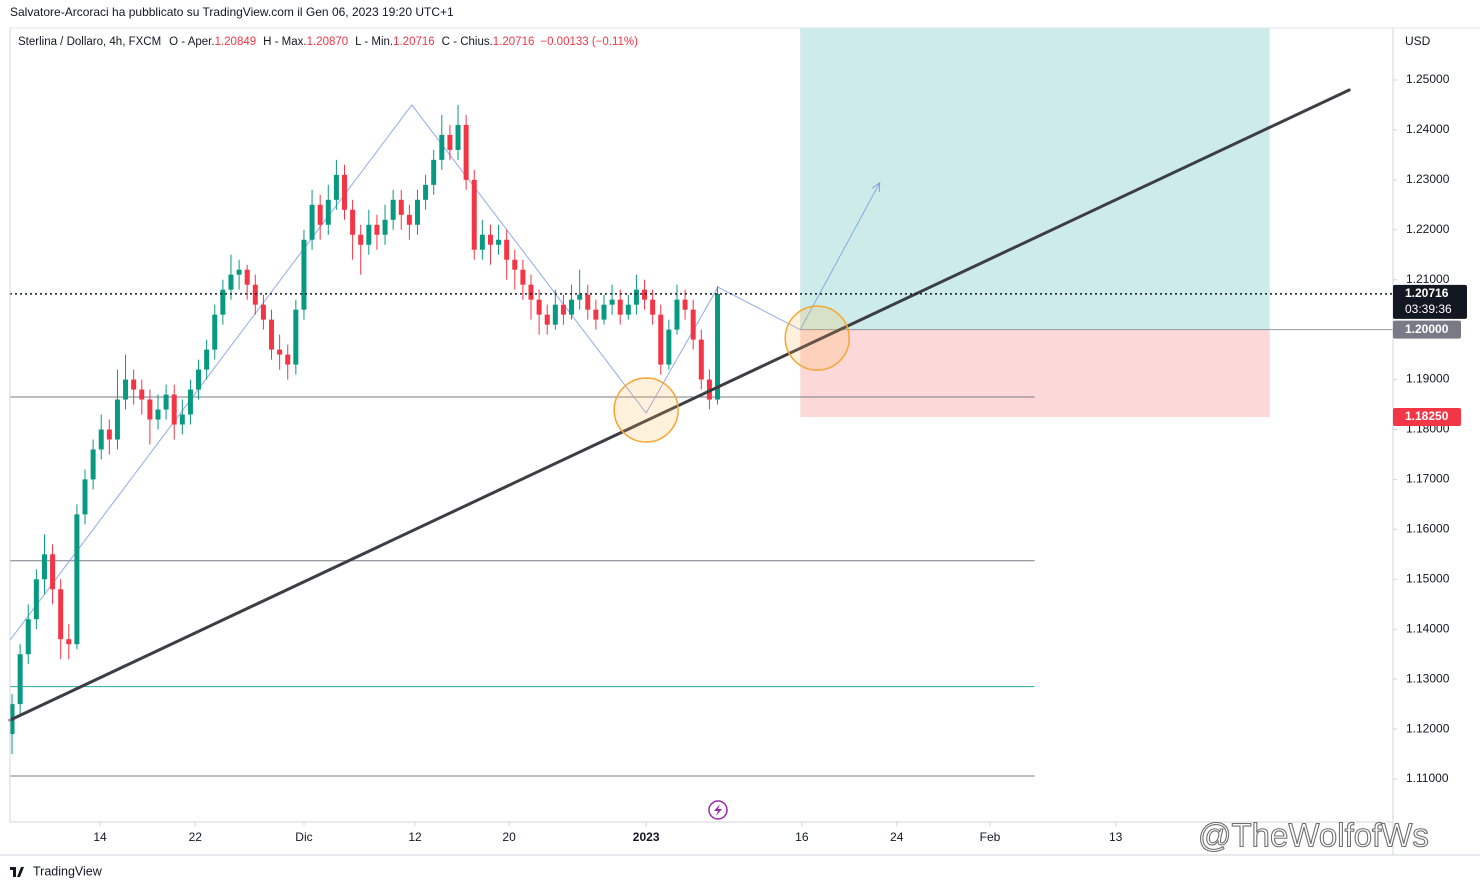  I want to click on projection-arrowhead, so click(876, 186).